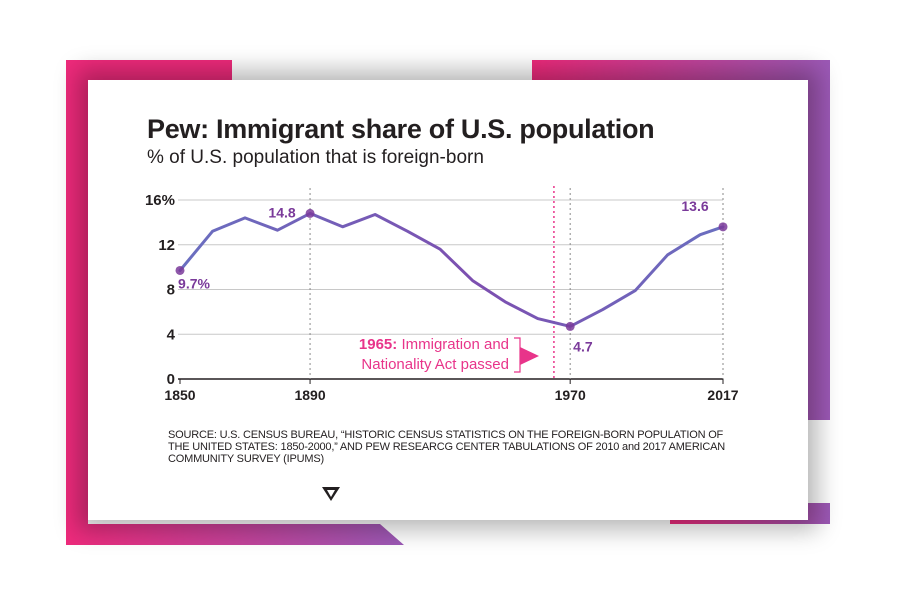 This screenshot has height=594, width=900. I want to click on annotation-bracket, so click(517, 355).